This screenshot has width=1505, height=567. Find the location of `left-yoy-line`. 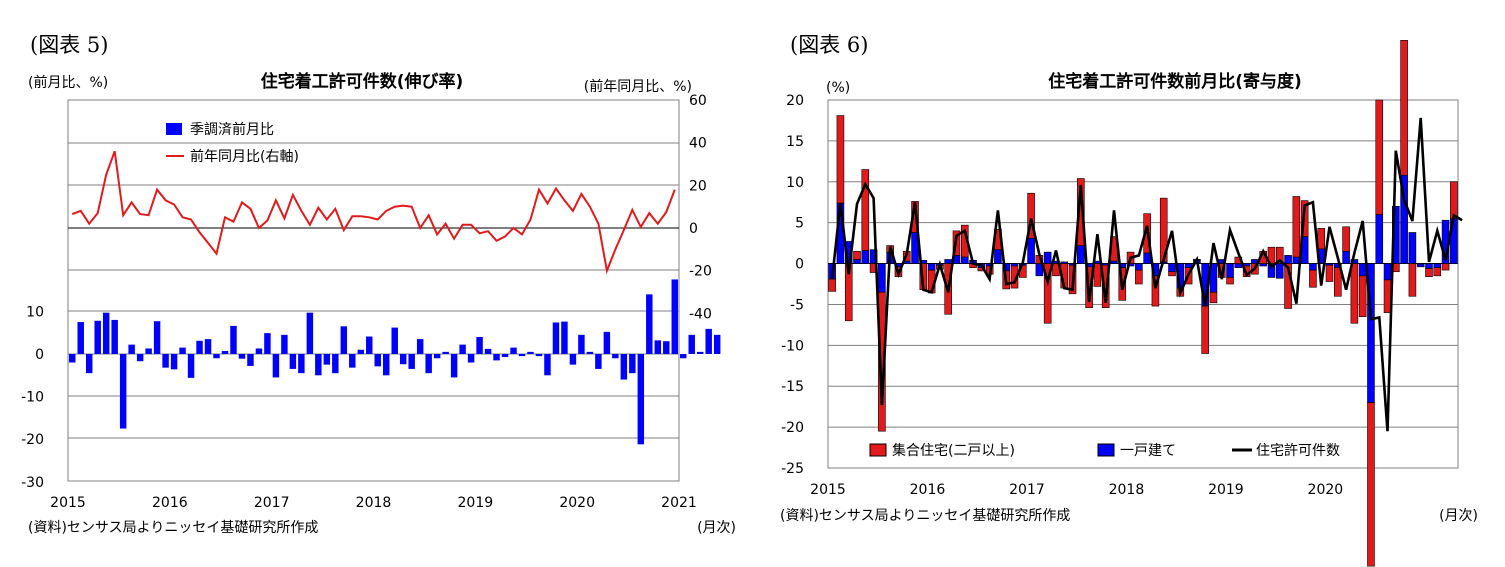

left-yoy-line is located at coordinates (373, 212).